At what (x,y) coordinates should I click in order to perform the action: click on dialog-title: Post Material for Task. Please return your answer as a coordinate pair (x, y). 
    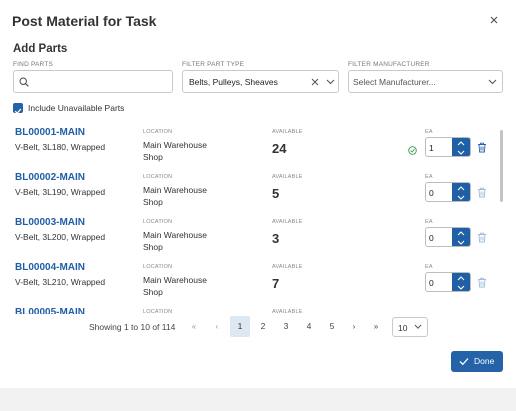
    Looking at the image, I should click on (84, 21).